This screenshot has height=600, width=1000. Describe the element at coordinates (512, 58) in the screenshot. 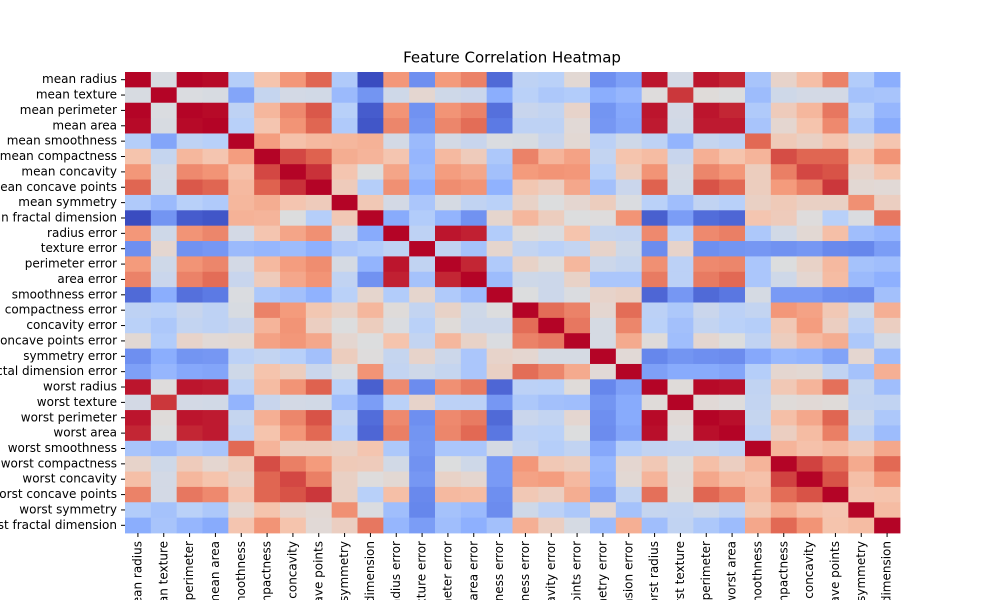

I see `chart-title: Feature Correlation Heatmap` at that location.